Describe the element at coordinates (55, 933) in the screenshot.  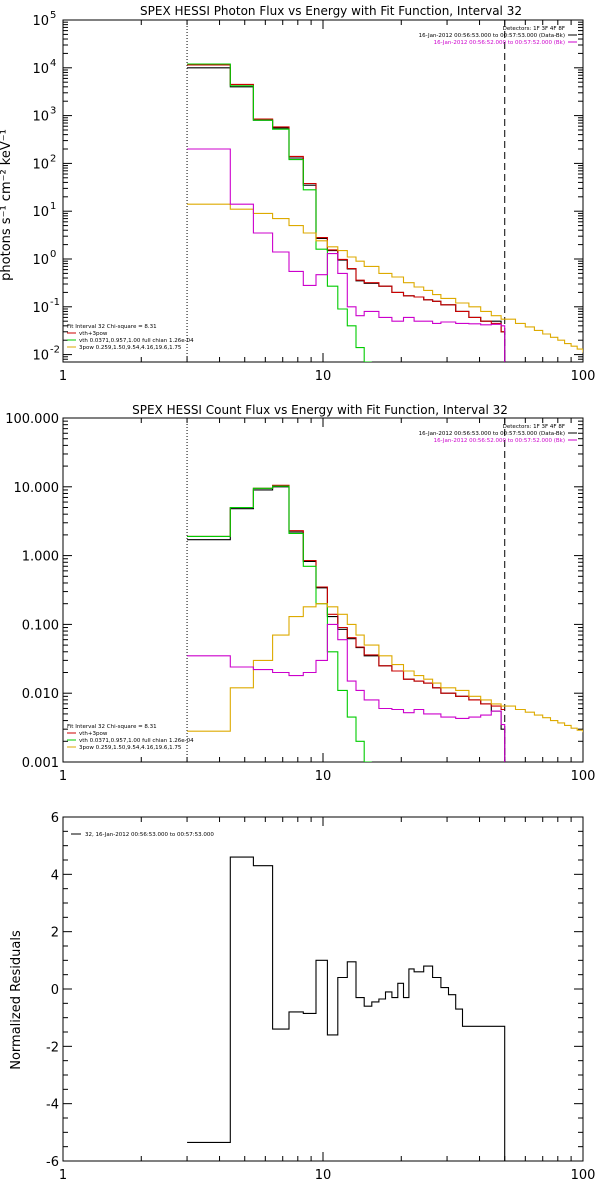
I see `y-tick-label: 2` at that location.